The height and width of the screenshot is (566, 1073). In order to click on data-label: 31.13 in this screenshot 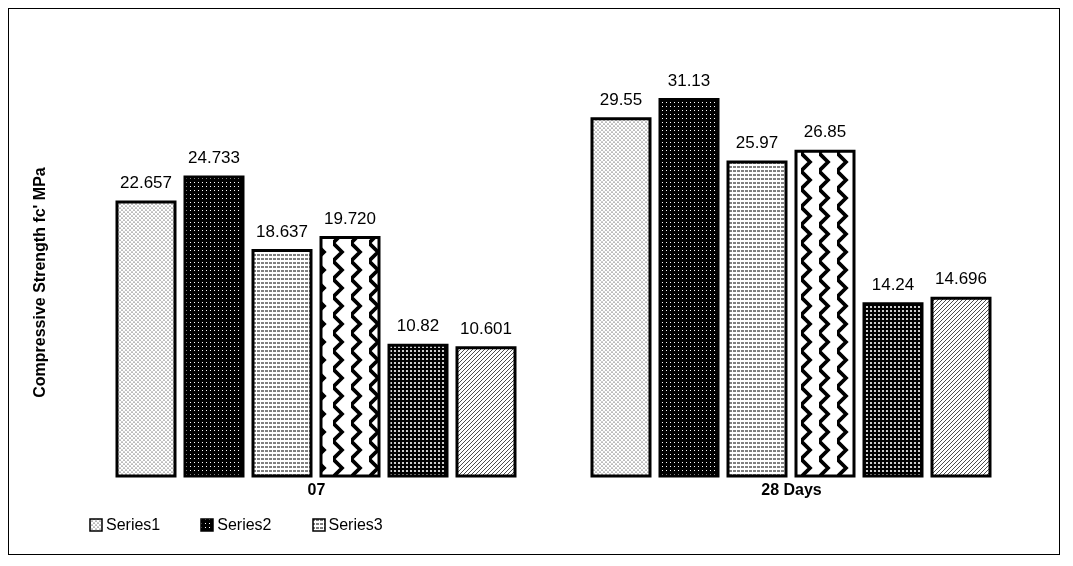, I will do `click(689, 80)`.